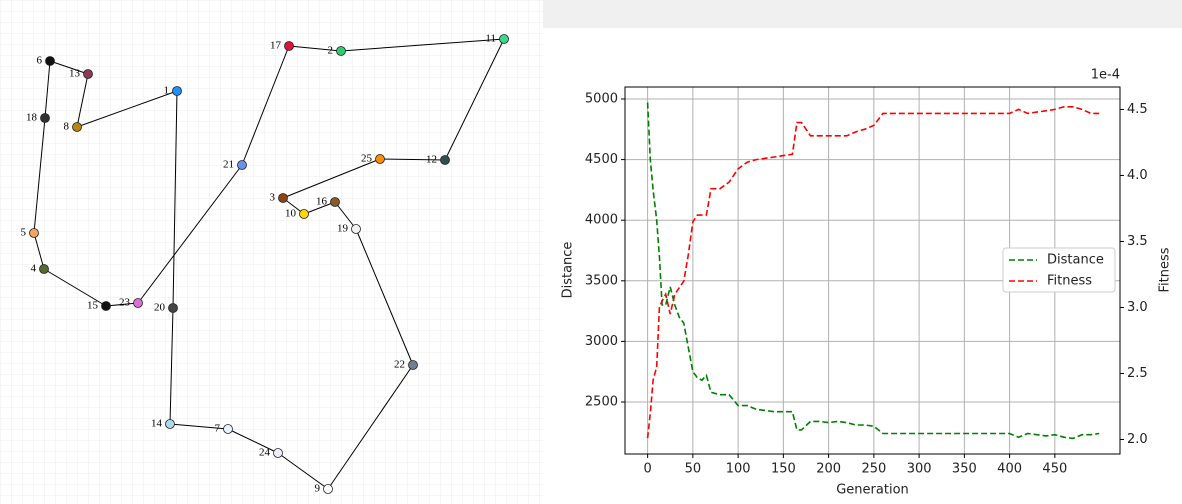 The width and height of the screenshot is (1182, 504). I want to click on legend-label: Fitness, so click(1069, 281).